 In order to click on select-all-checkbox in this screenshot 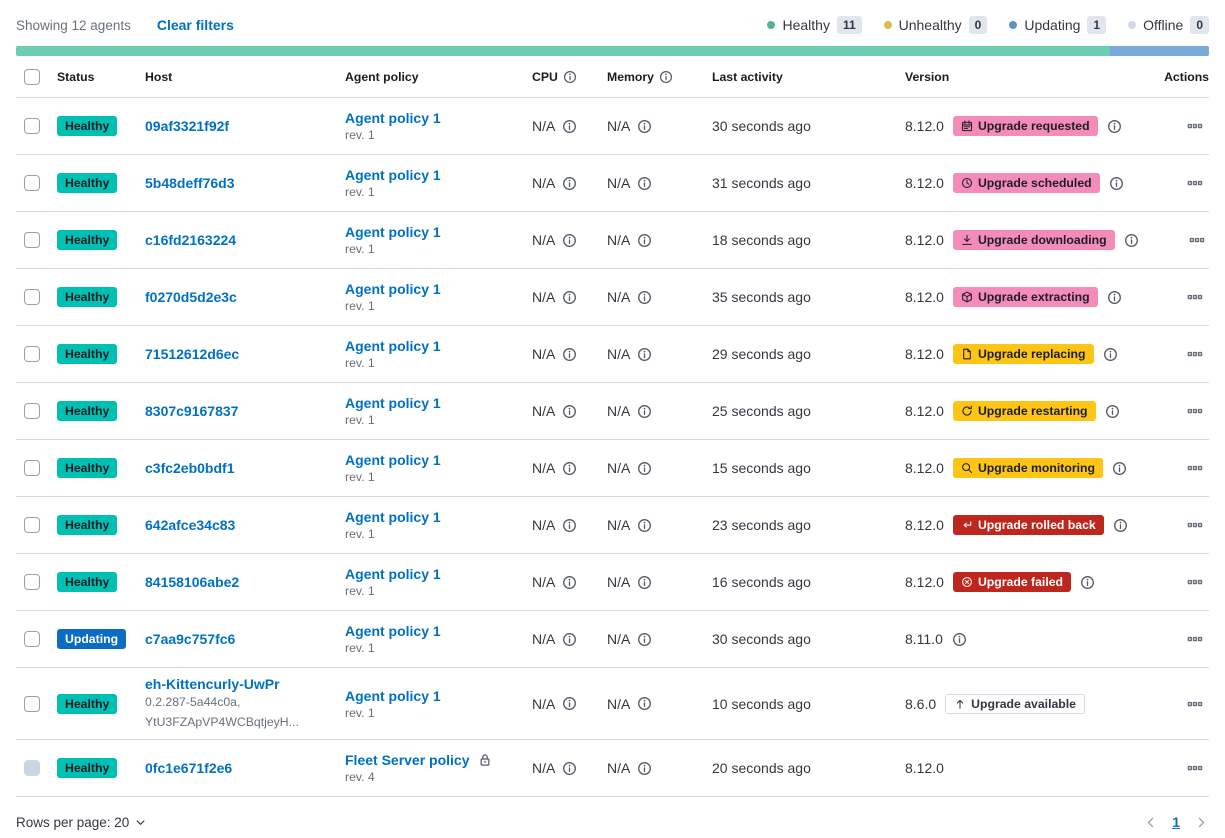, I will do `click(32, 76)`.